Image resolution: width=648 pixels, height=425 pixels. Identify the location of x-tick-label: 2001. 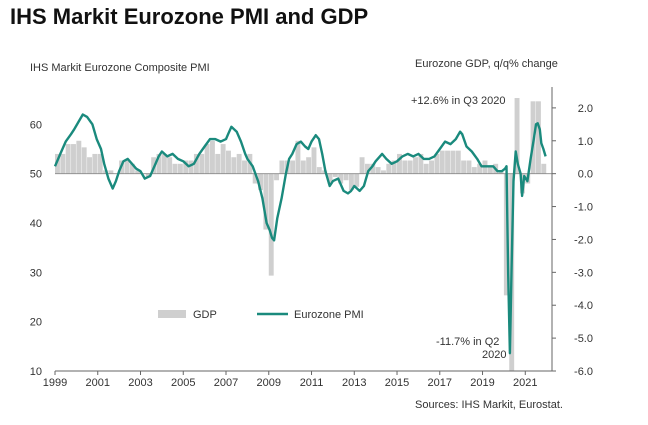
(98, 383).